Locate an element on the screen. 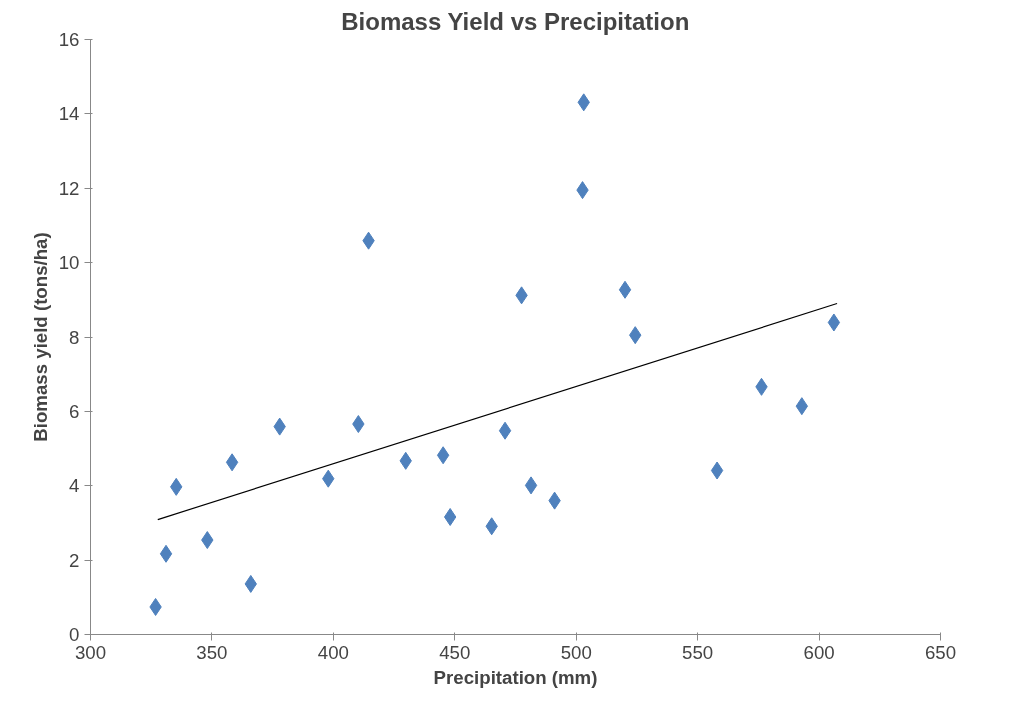  x-tick-label: 400 is located at coordinates (333, 652).